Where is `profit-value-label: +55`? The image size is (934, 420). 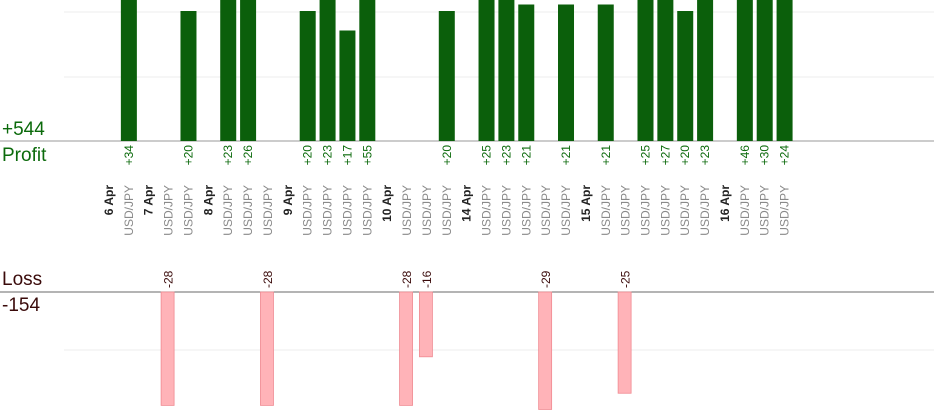 profit-value-label: +55 is located at coordinates (367, 155).